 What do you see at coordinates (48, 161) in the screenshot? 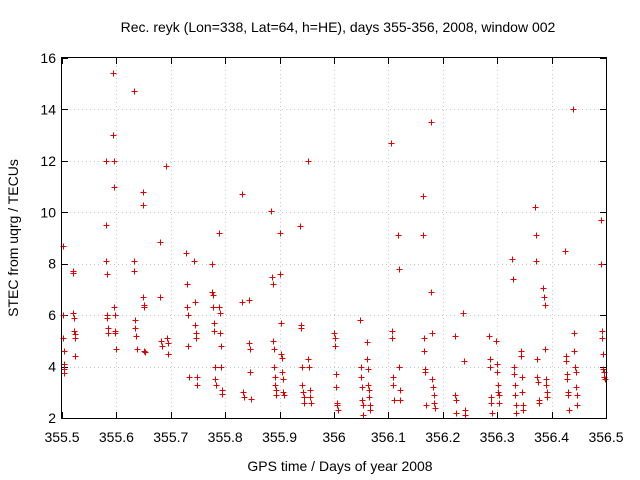
I see `y-tick-label: 12` at bounding box center [48, 161].